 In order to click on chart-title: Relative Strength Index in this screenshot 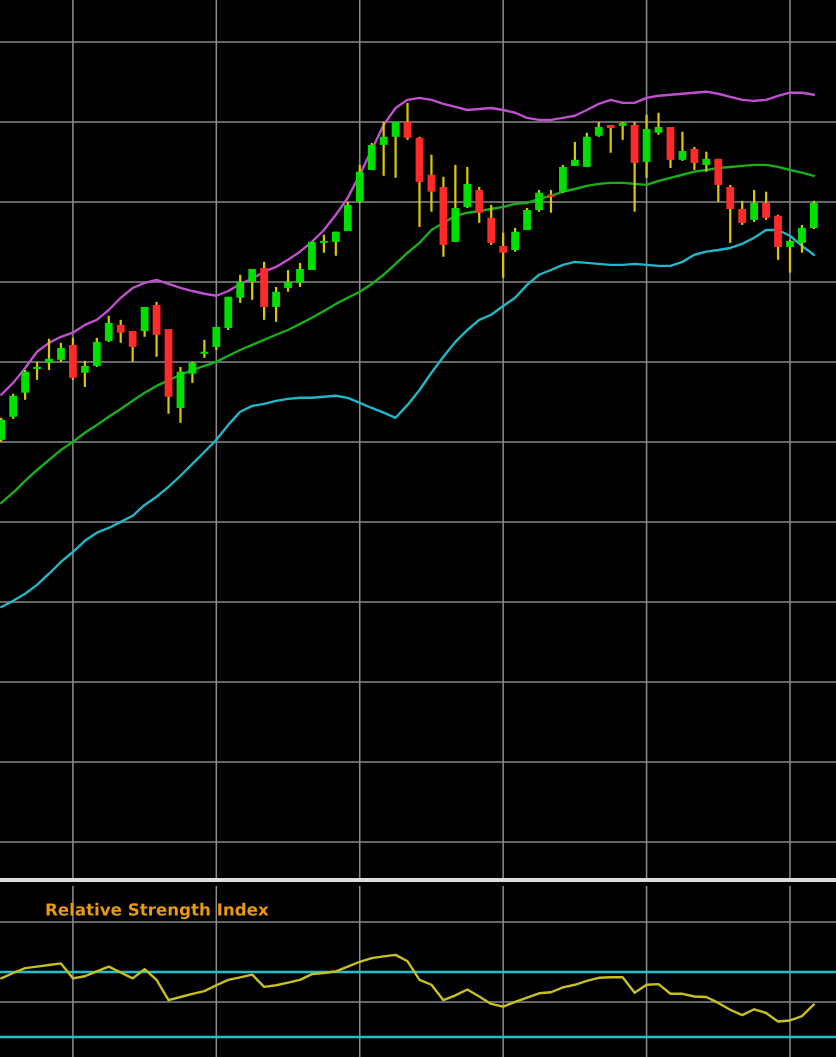, I will do `click(157, 911)`.